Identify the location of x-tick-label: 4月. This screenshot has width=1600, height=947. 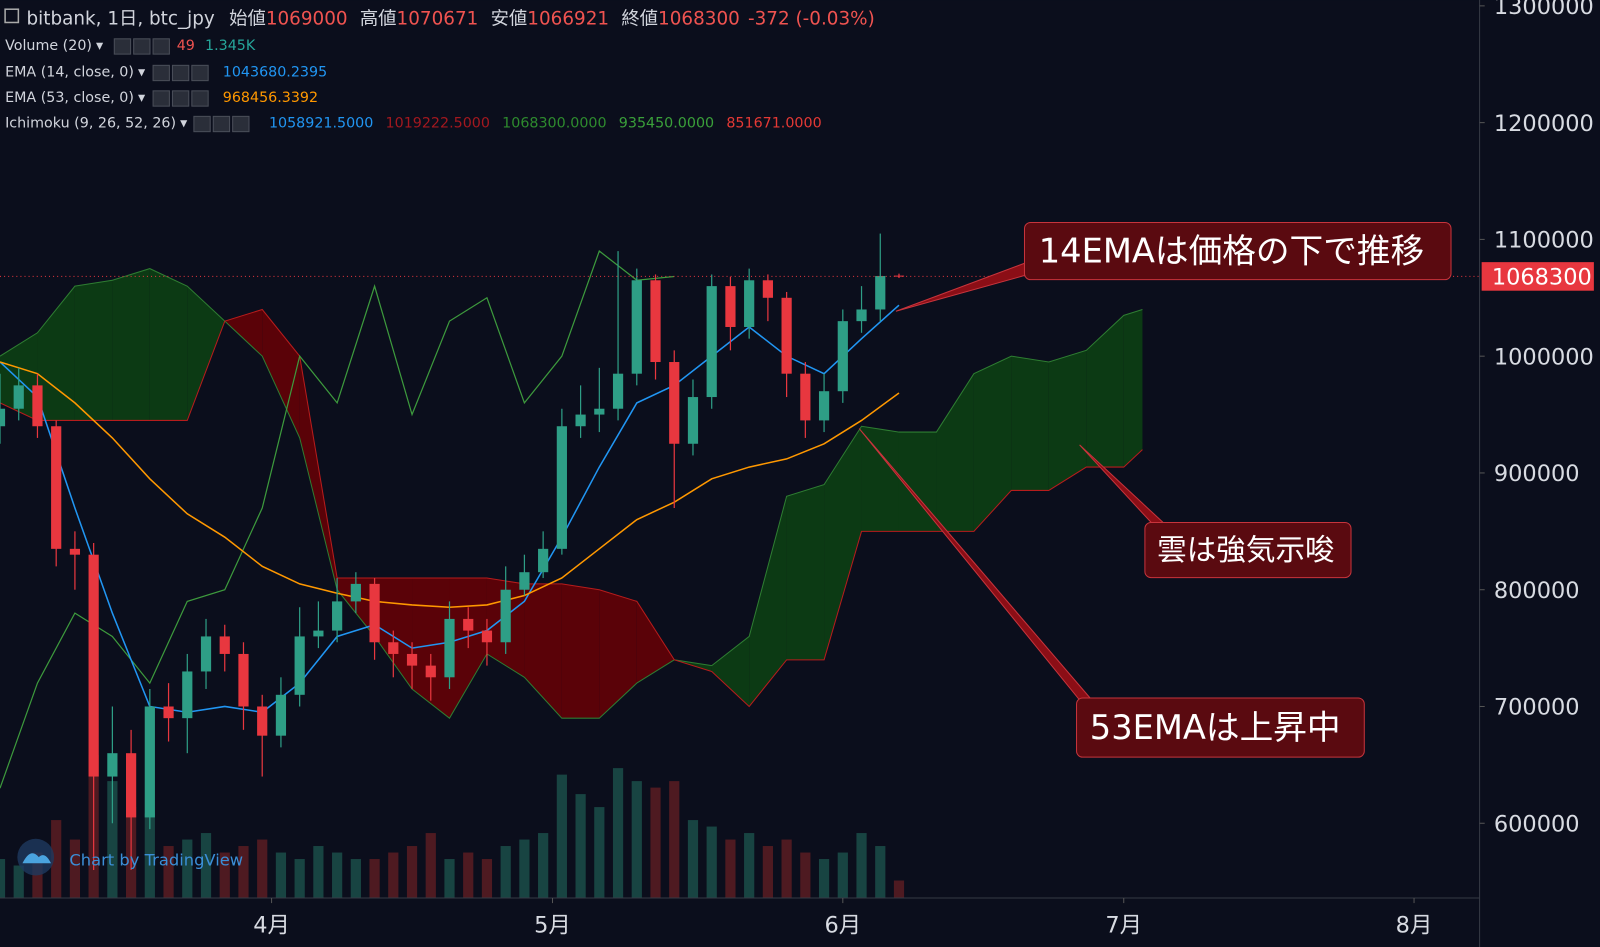
(271, 926).